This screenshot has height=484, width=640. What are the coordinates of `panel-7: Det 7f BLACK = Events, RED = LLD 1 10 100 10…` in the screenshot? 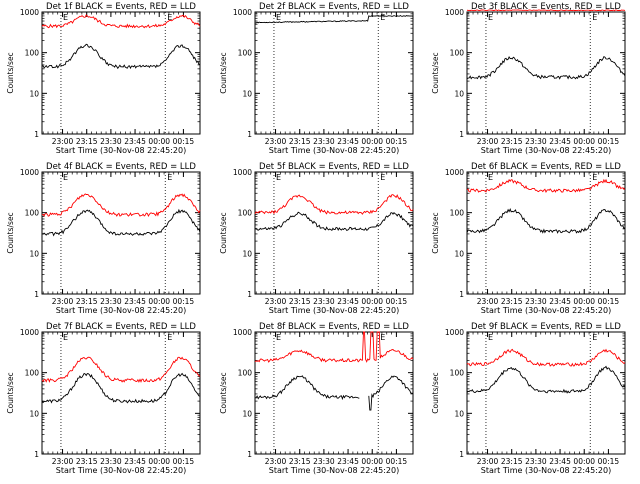 It's located at (103, 398).